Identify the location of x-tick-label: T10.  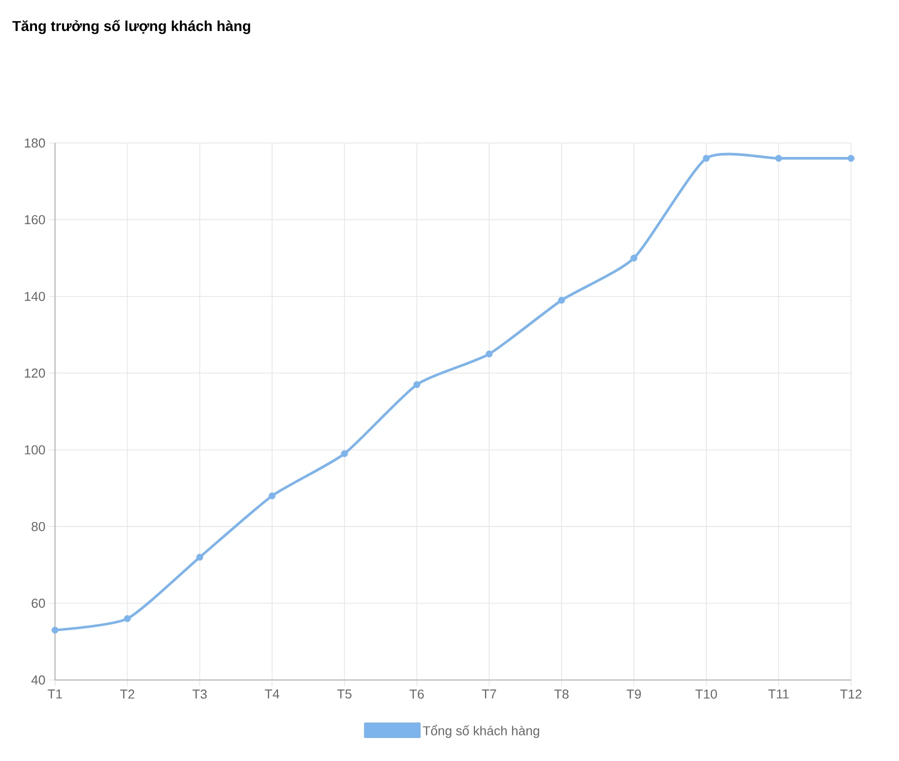
(706, 694).